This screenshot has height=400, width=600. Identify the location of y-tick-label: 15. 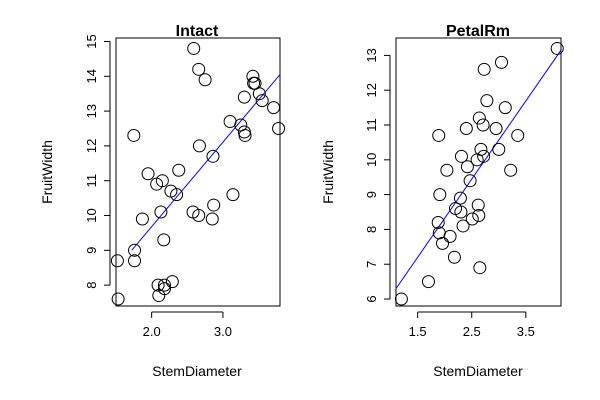
(91, 41).